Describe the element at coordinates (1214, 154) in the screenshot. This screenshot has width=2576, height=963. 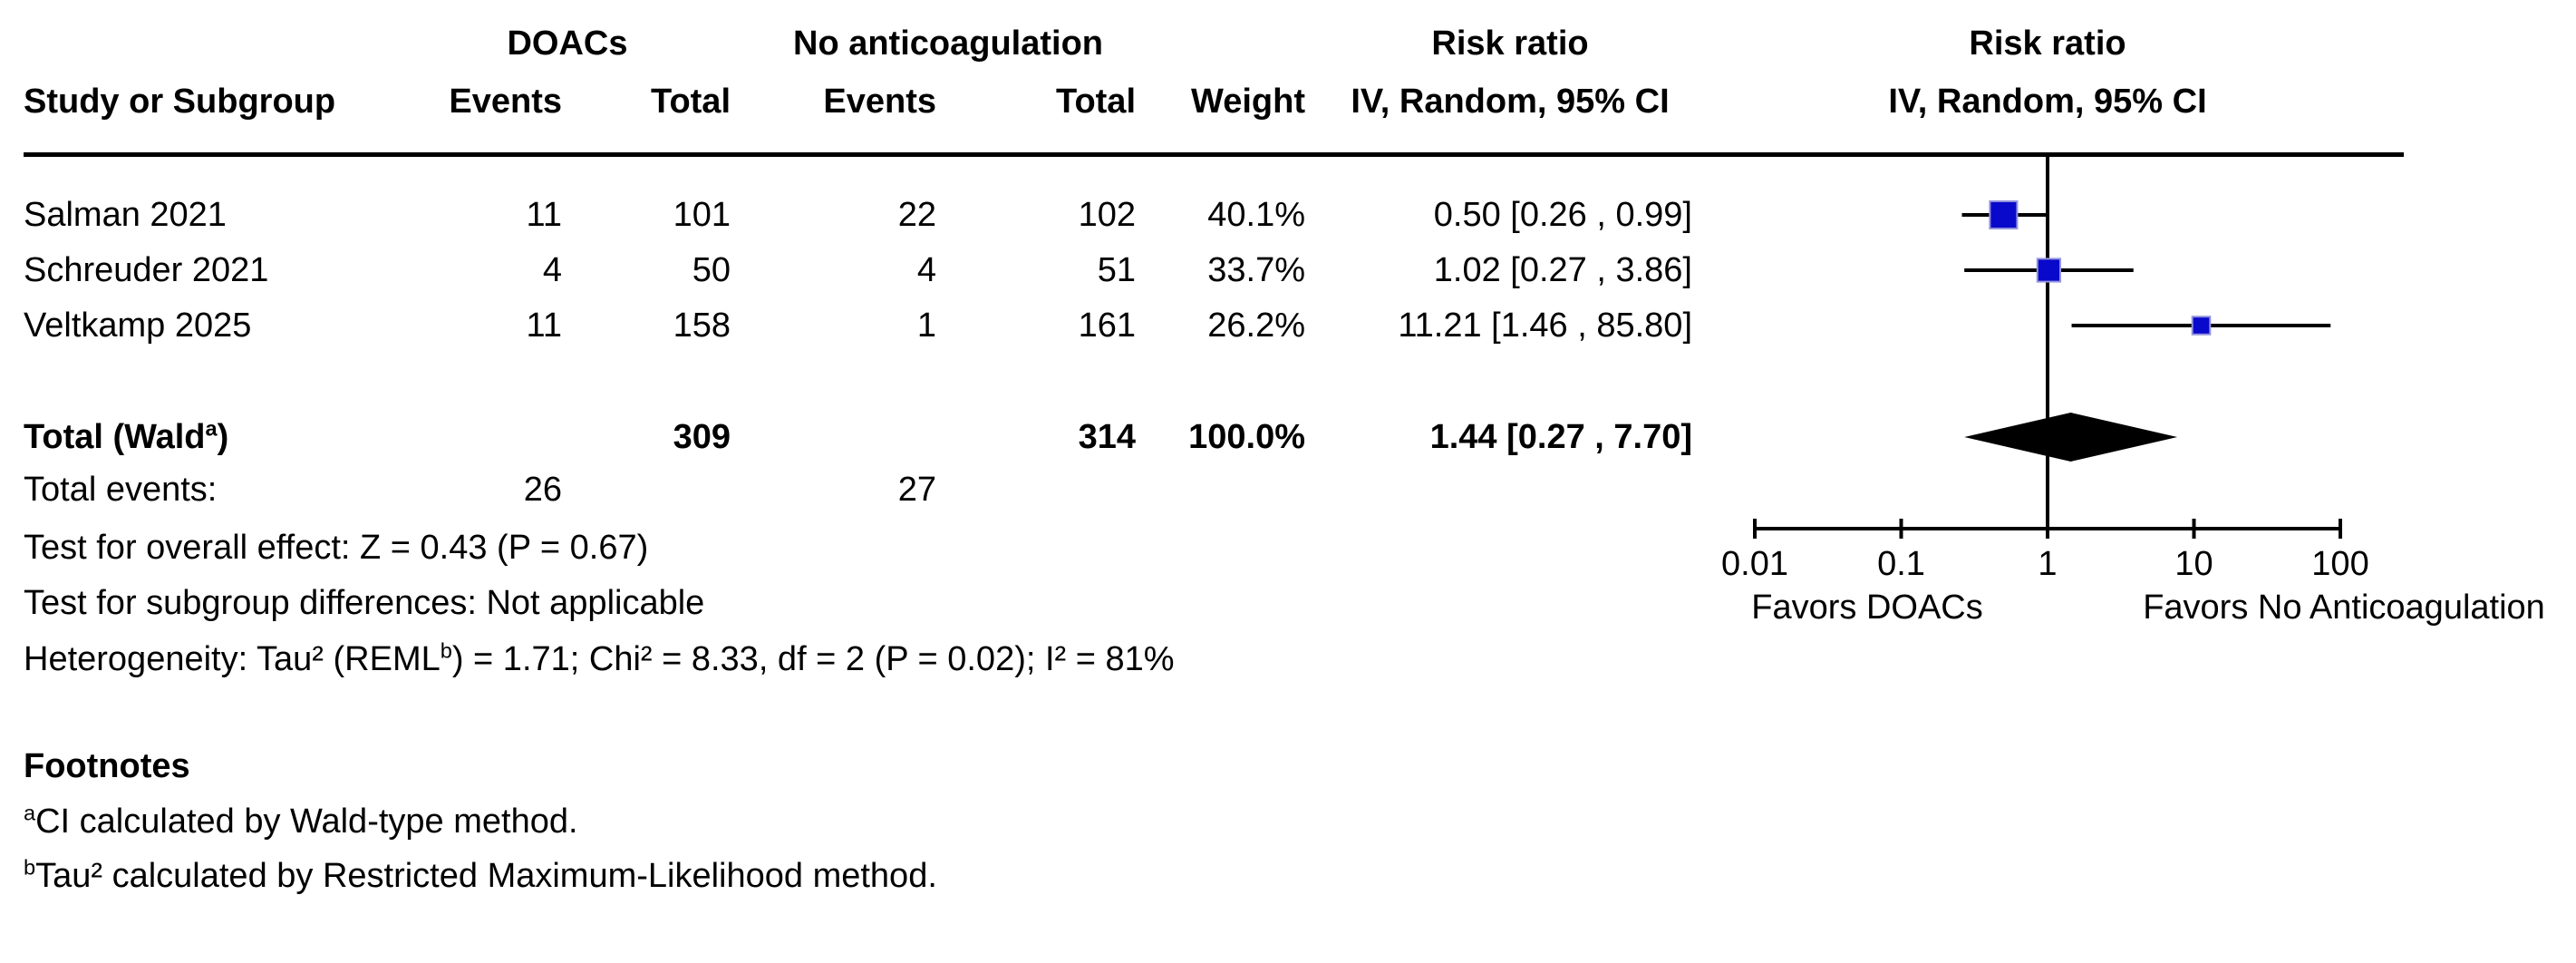
I see `header-divider-rule` at that location.